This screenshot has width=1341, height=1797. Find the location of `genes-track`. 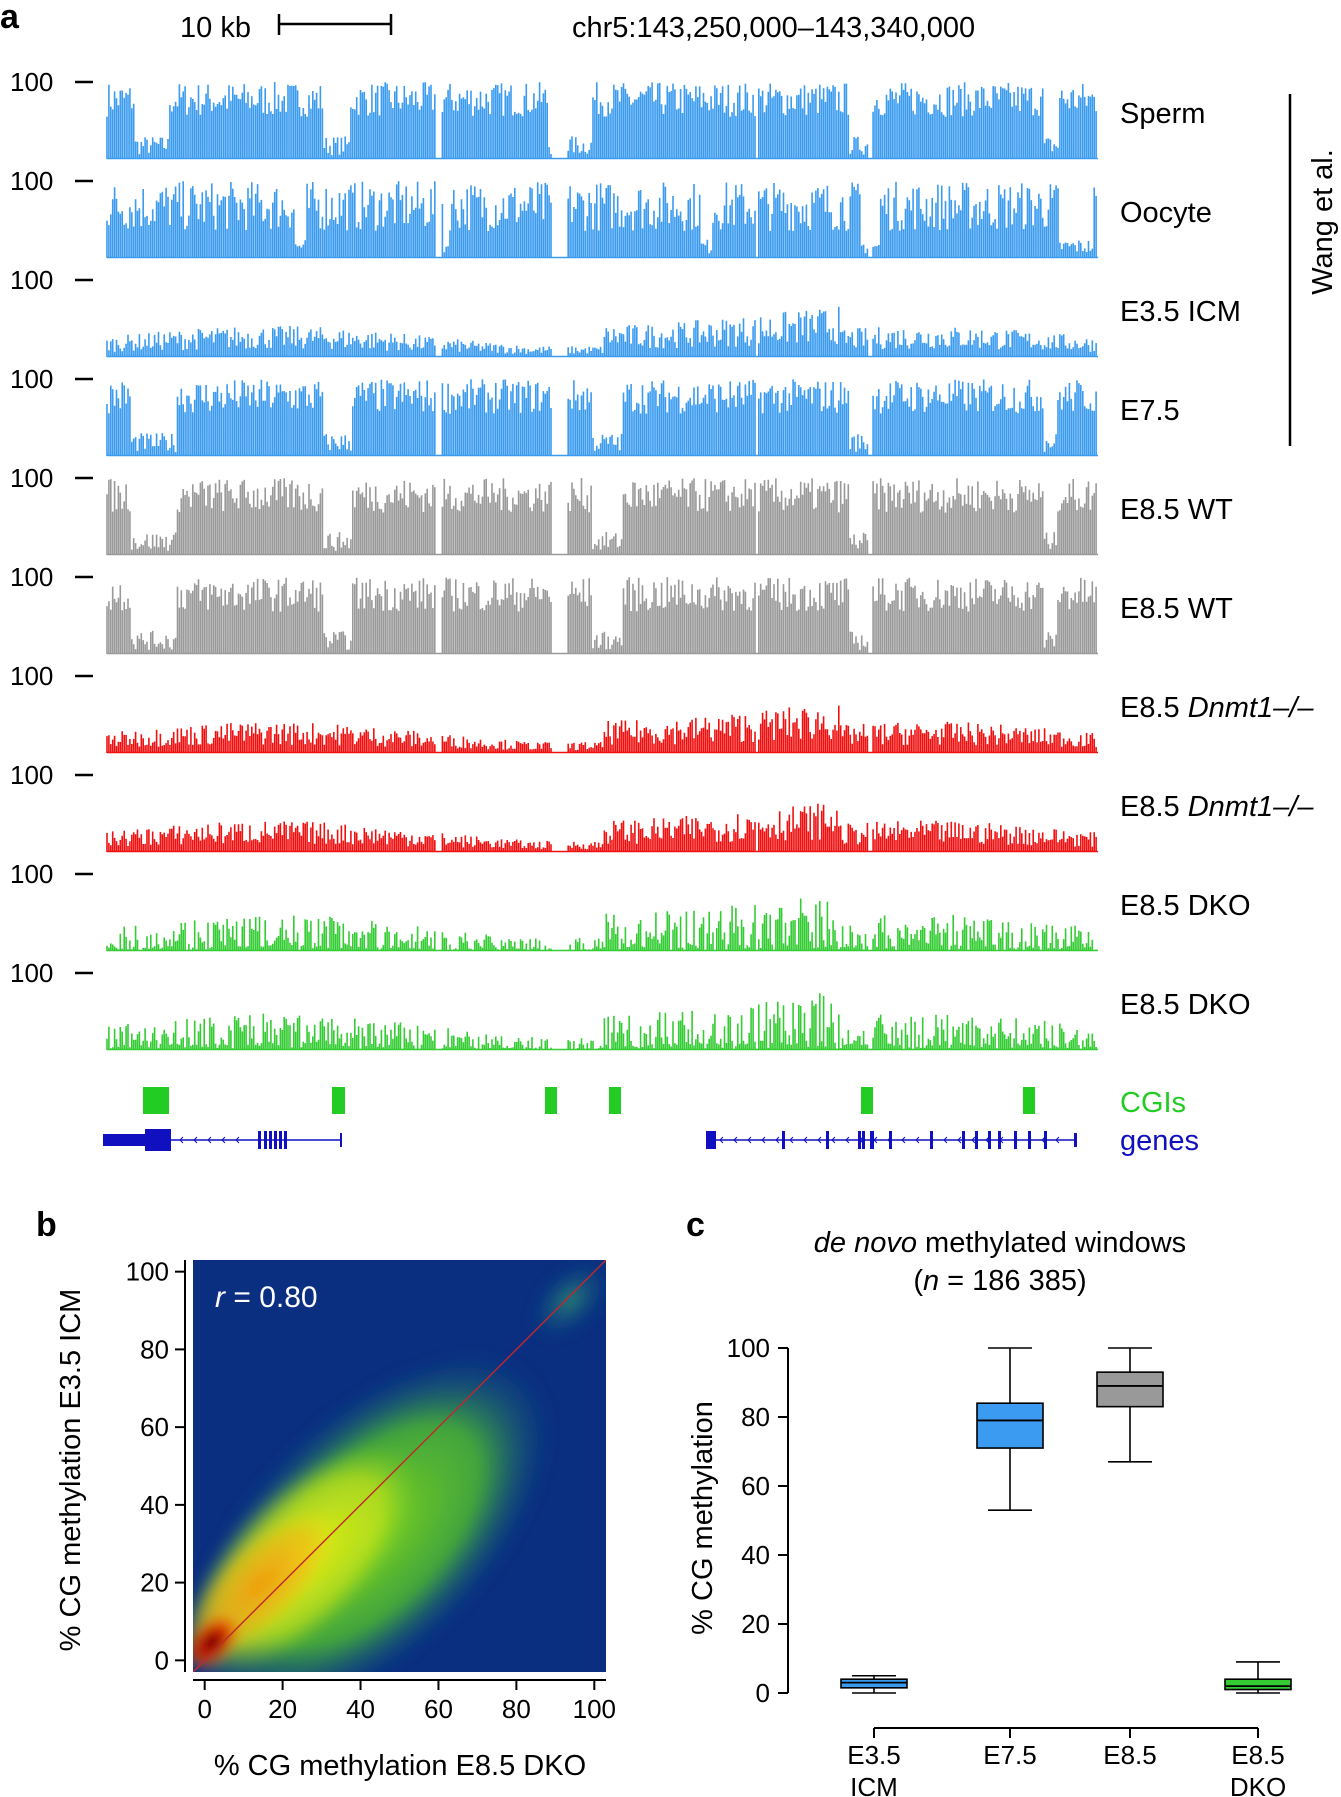

genes-track is located at coordinates (590, 1140).